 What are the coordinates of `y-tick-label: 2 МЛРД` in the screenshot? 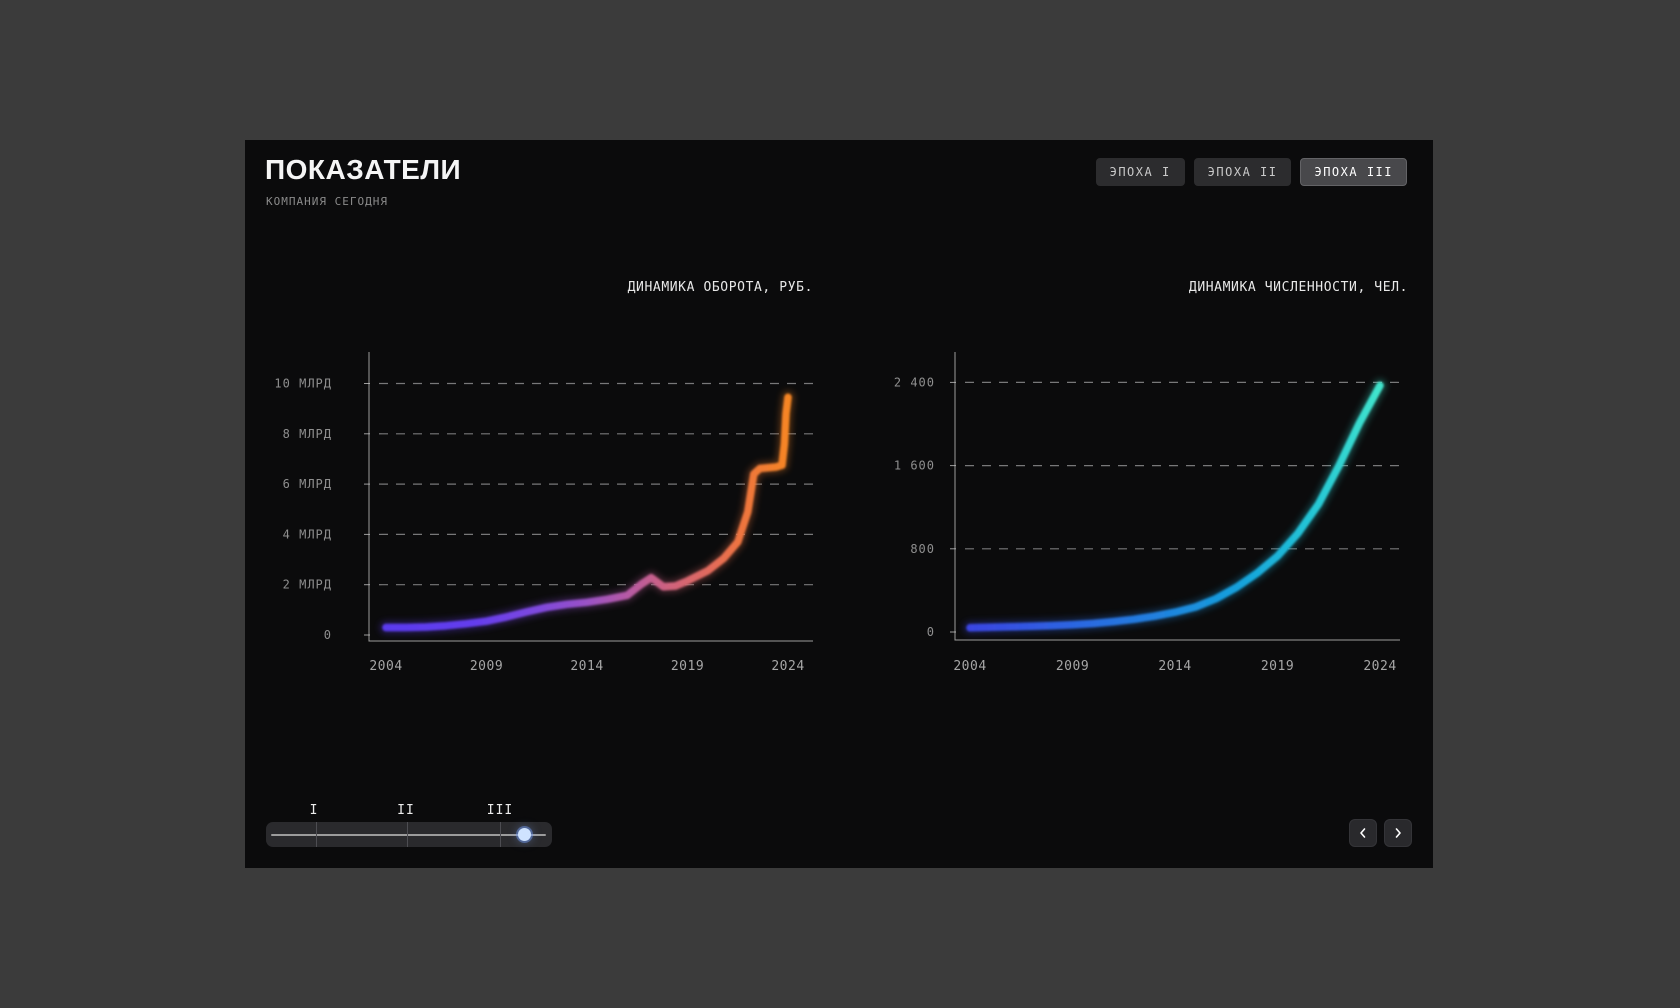 It's located at (307, 585).